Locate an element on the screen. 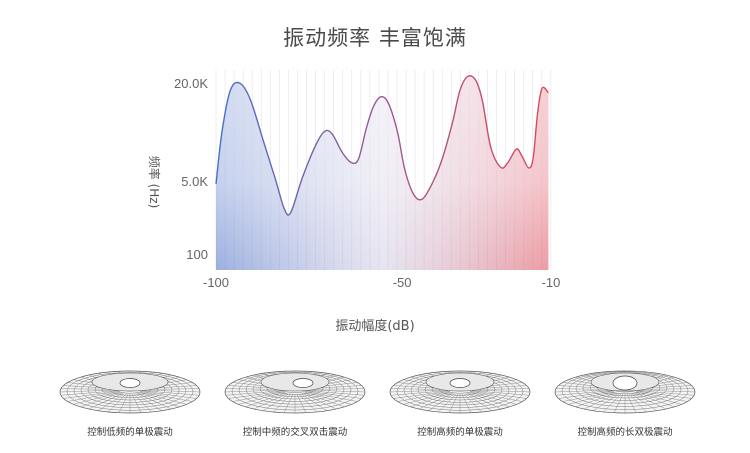 The height and width of the screenshot is (453, 750). y-tick-label: 20.0K is located at coordinates (191, 83).